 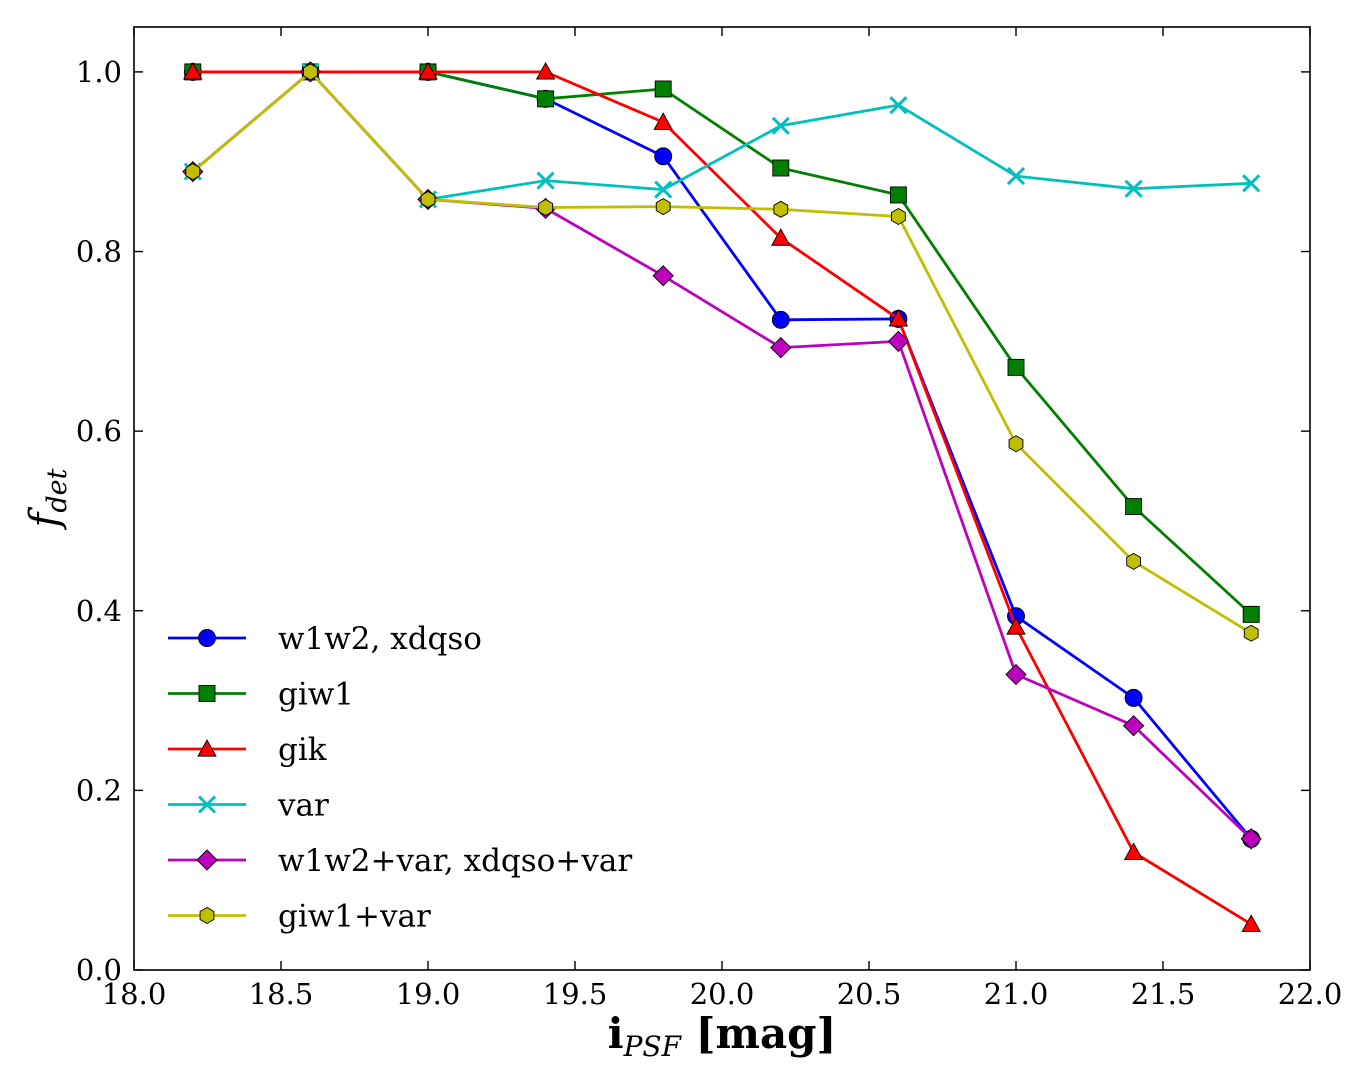 I want to click on x-axis-label: iPSF [mag], so click(x=722, y=1036).